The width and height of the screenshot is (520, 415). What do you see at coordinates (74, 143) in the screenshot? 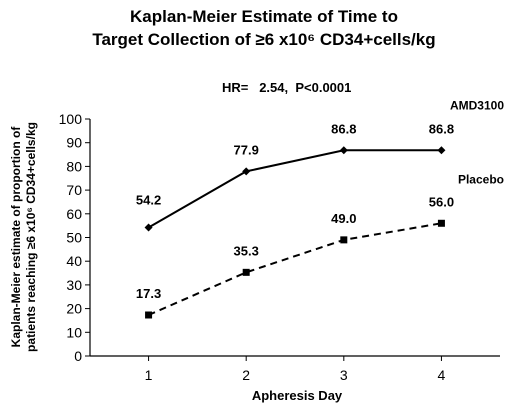
I see `y-tick-label: 90` at bounding box center [74, 143].